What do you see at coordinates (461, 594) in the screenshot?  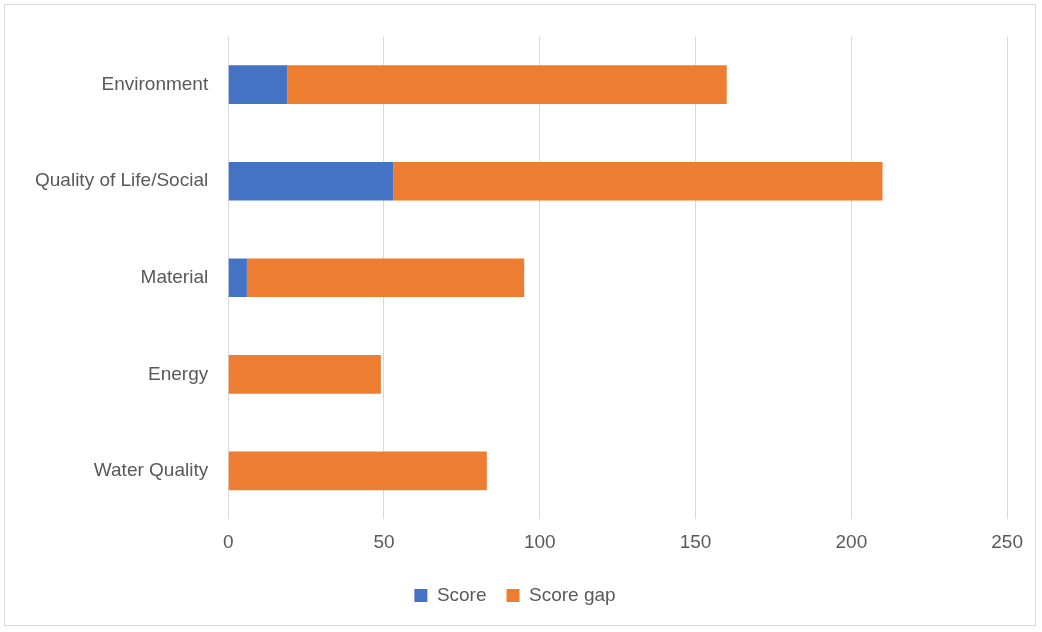 I see `legend-label: Score` at bounding box center [461, 594].